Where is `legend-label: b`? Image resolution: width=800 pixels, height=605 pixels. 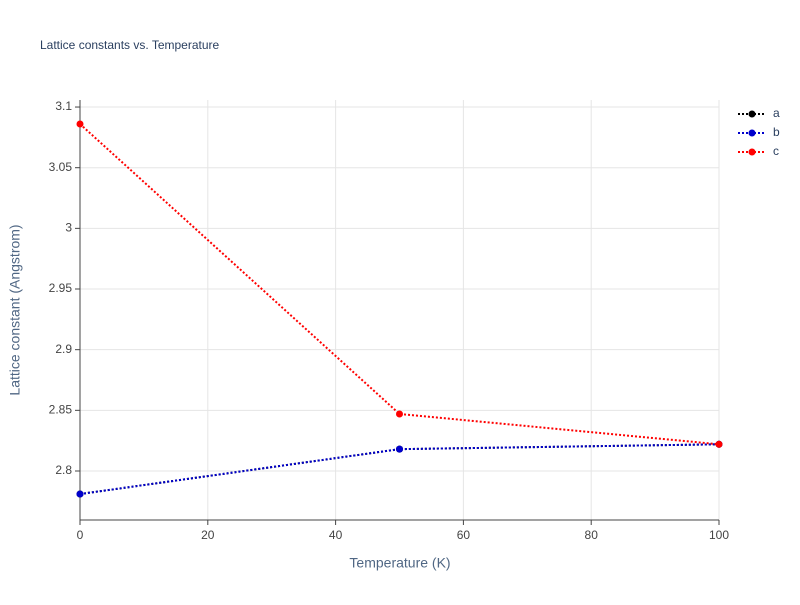
legend-label: b is located at coordinates (776, 132).